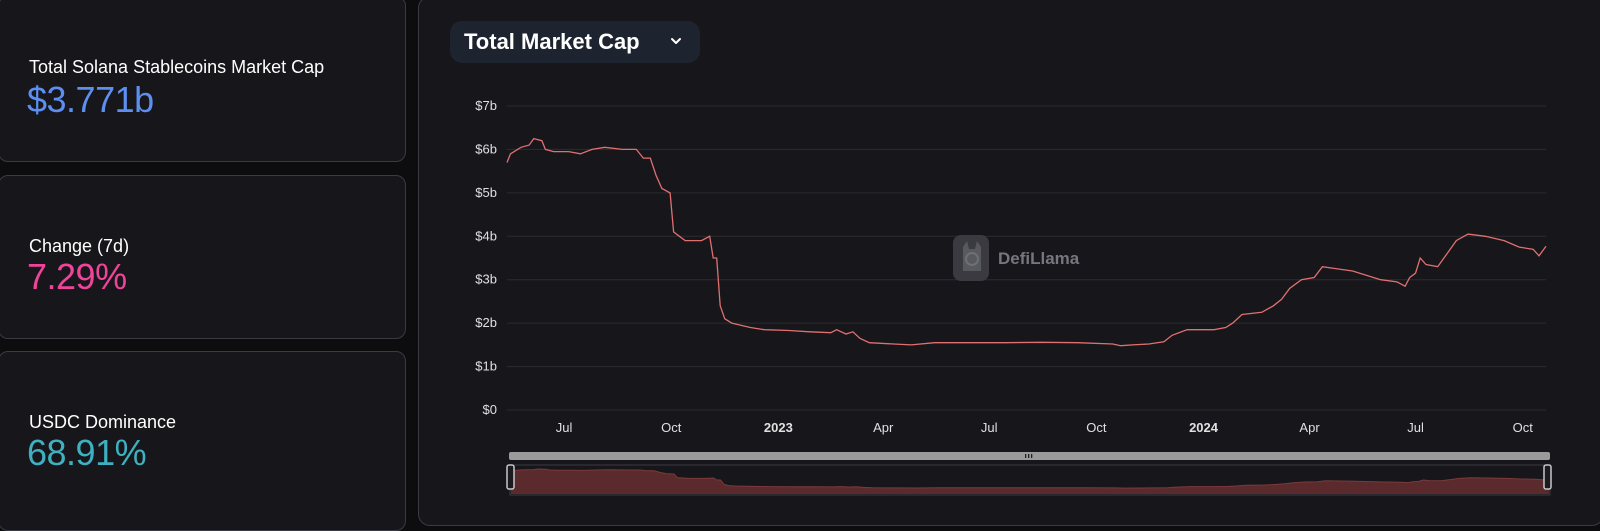  I want to click on stat-label: Total Solana Stablecoins Market Cap, so click(177, 67).